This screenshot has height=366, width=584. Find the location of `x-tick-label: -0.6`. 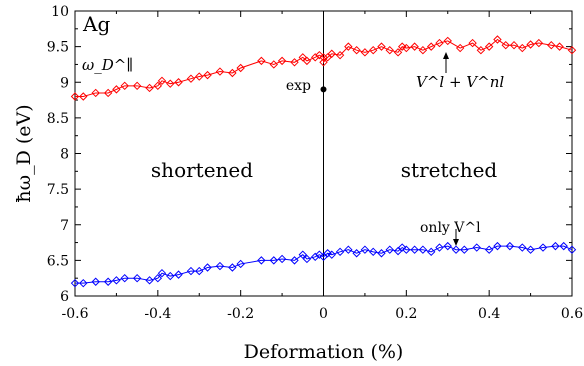

x-tick-label: -0.6 is located at coordinates (75, 314).